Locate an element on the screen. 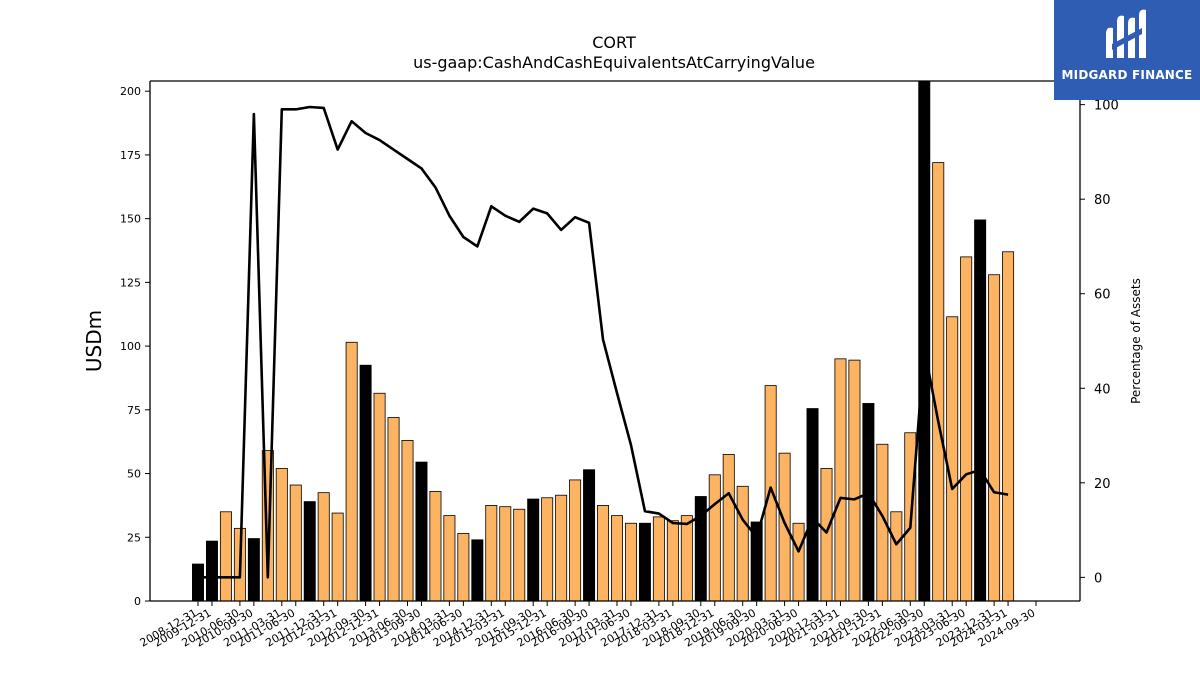 The width and height of the screenshot is (1200, 675). y-axis-ticks: 0 25 50 75 100 125 150 175 200 is located at coordinates (135, 346).